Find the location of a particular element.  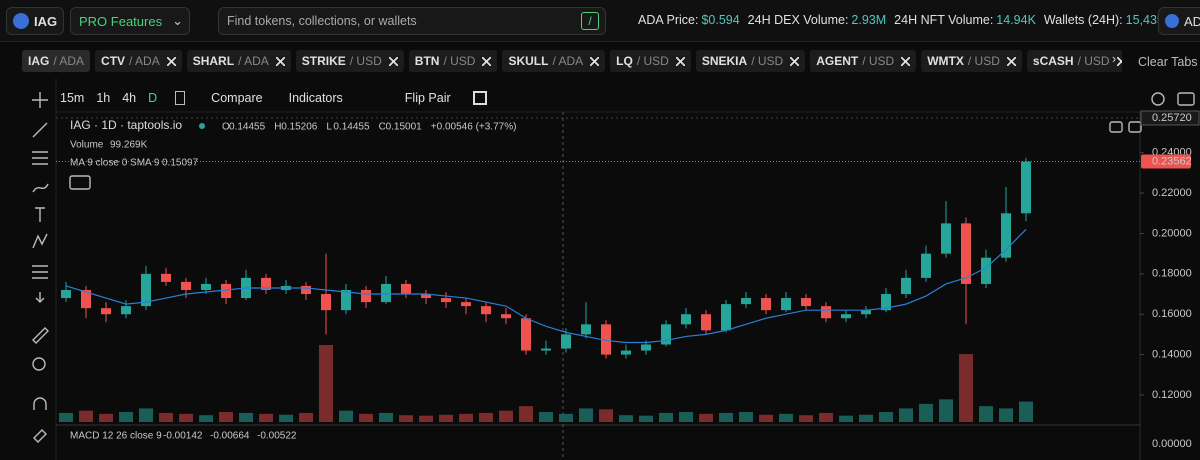

ohlc-change: +0.00546 (+3.77%) is located at coordinates (474, 127).